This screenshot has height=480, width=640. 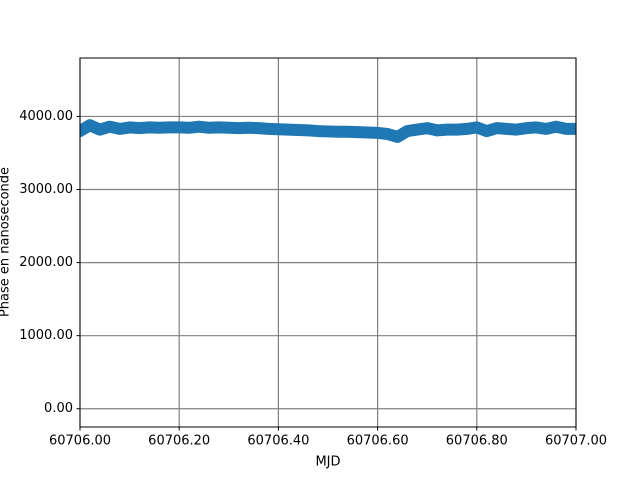 What do you see at coordinates (6, 242) in the screenshot?
I see `y-axis-label: Phase en nanoseconde` at bounding box center [6, 242].